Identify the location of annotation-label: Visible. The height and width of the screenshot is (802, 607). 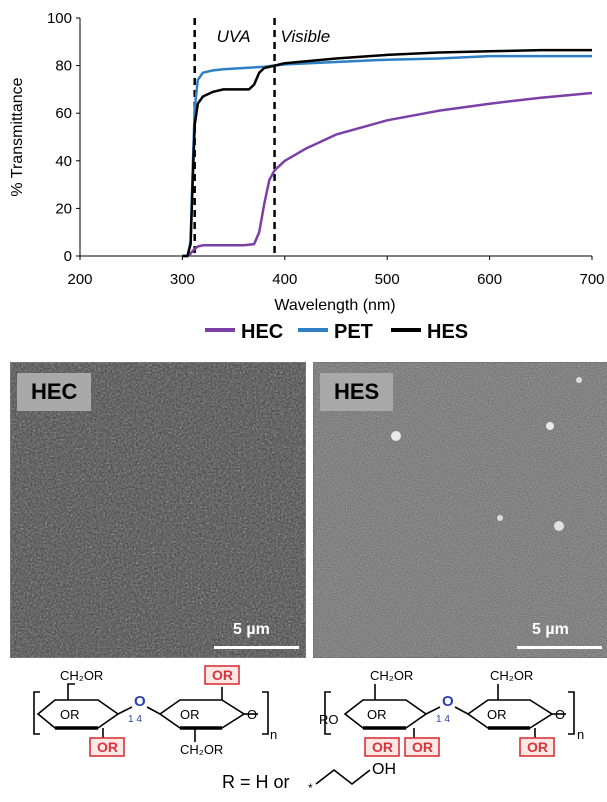
(305, 36).